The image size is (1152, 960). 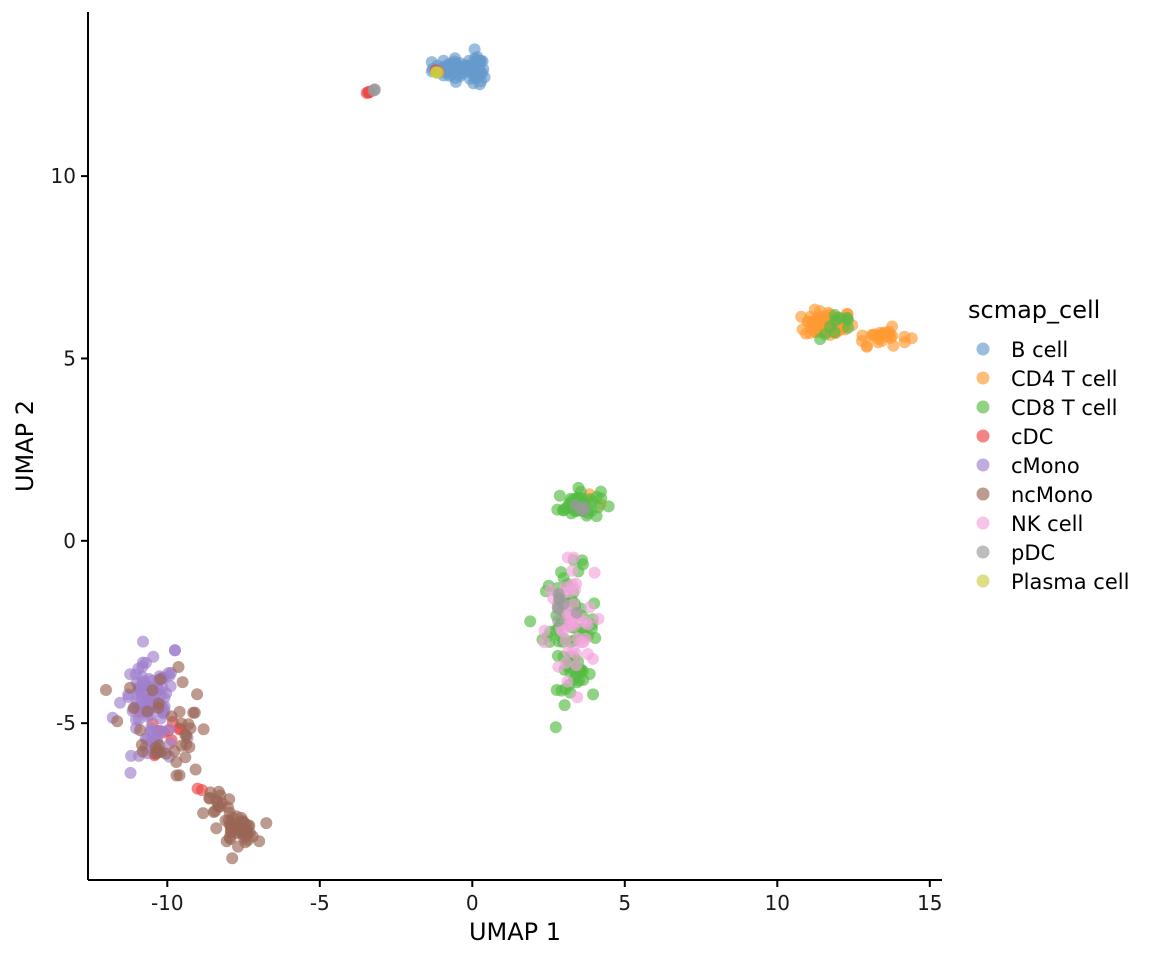 I want to click on legend-label: B cell, so click(x=1039, y=350).